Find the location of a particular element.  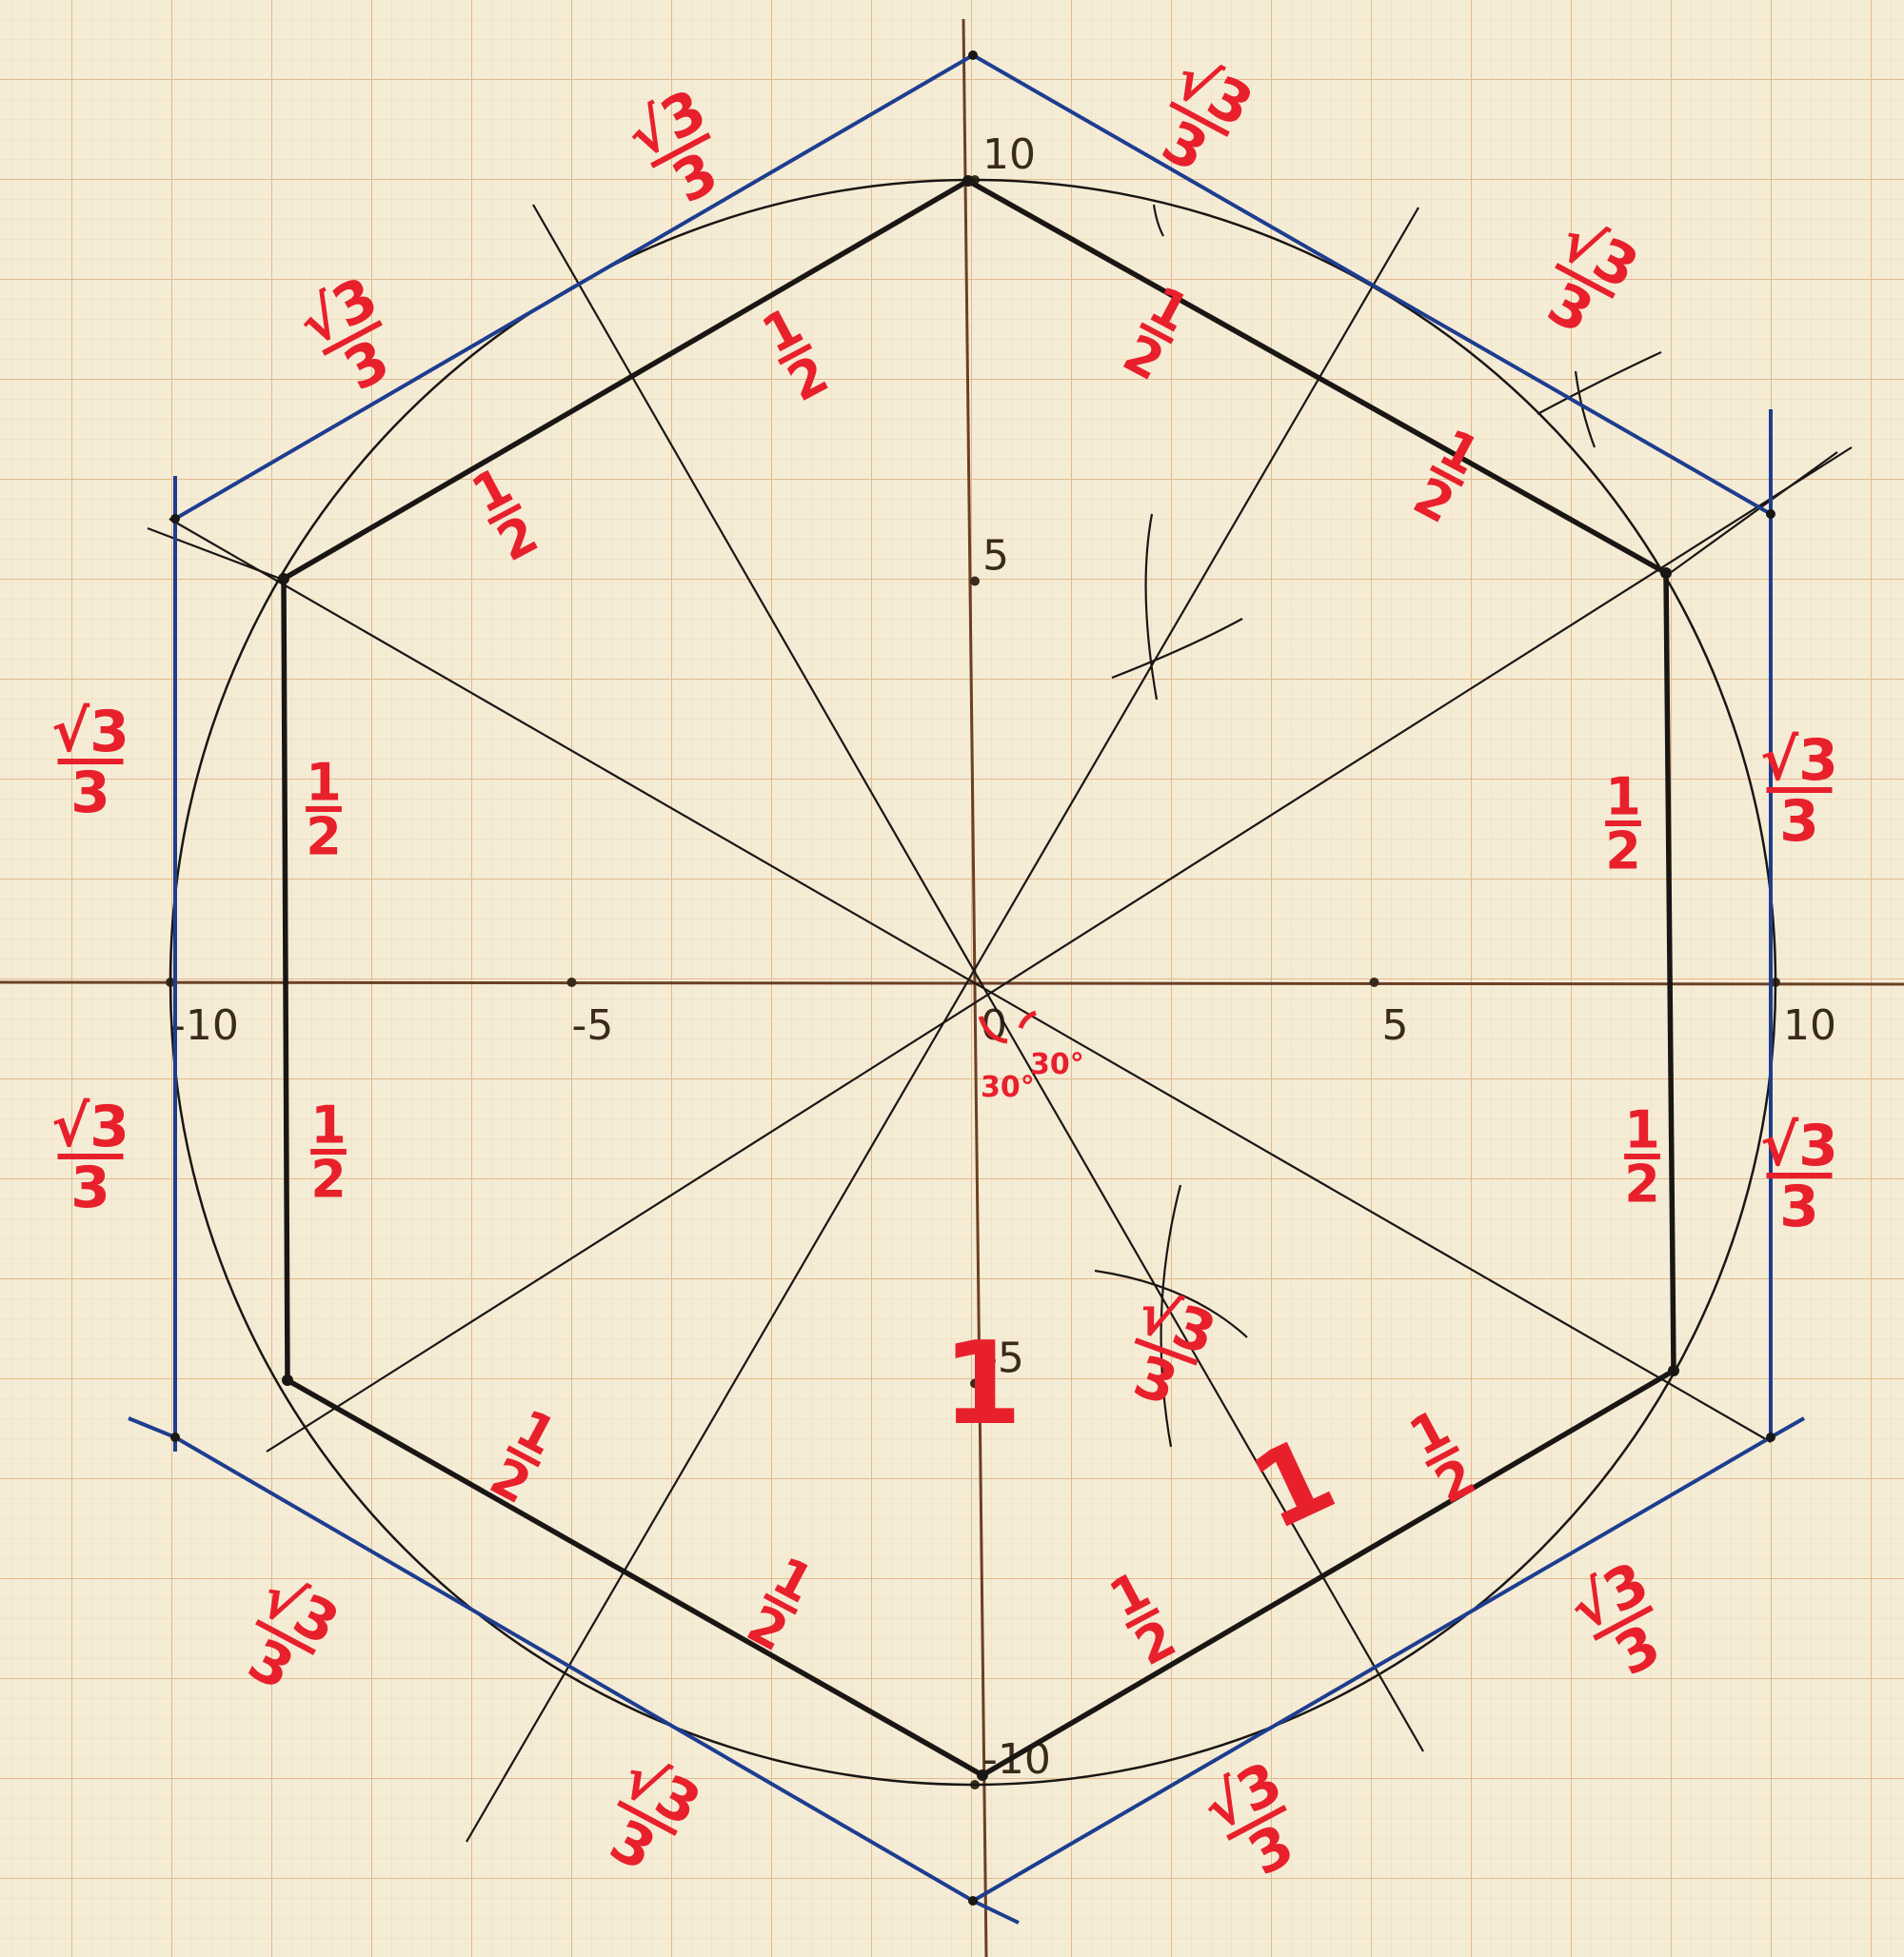

y-tick-label: 5 is located at coordinates (996, 556).